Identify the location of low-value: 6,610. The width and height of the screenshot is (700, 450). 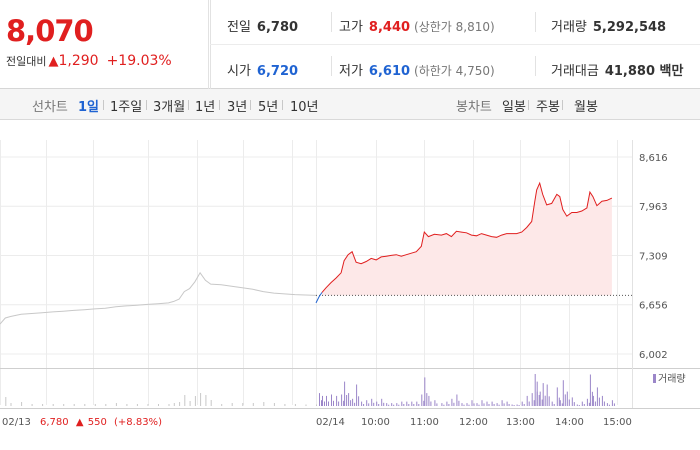
(389, 71).